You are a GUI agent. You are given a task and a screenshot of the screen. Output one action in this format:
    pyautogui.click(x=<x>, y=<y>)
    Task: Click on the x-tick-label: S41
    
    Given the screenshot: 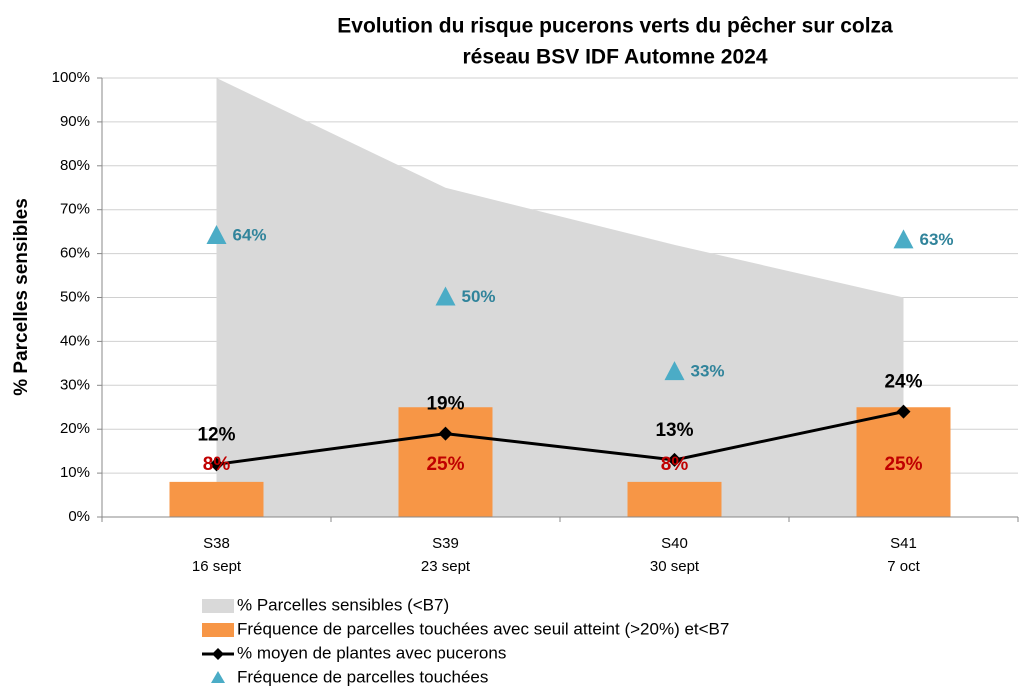 What is the action you would take?
    pyautogui.click(x=903, y=543)
    